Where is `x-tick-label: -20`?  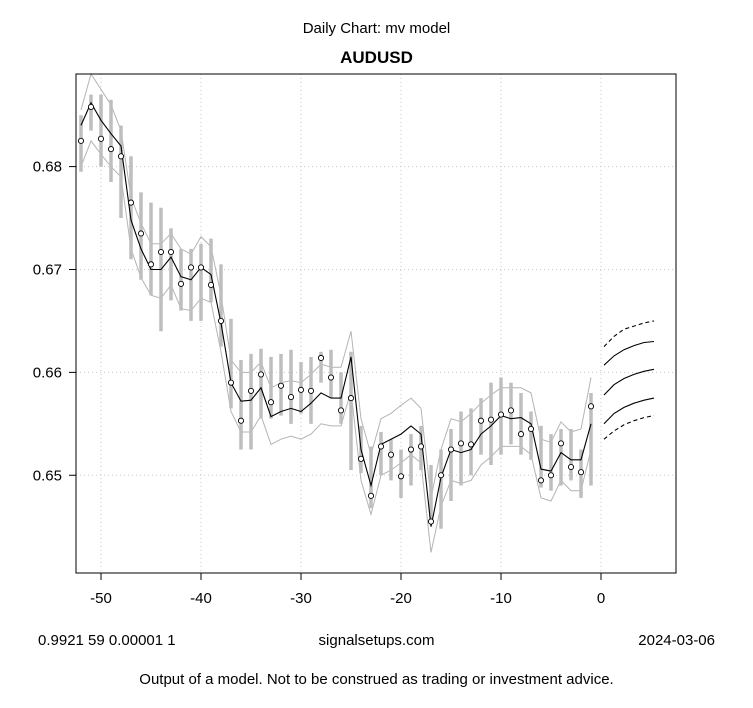 x-tick-label: -20 is located at coordinates (401, 598).